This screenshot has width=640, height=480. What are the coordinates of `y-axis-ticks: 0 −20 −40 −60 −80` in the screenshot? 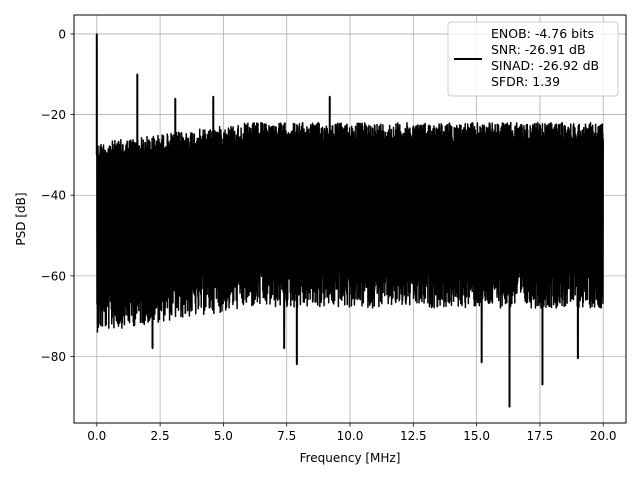 It's located at (57, 195).